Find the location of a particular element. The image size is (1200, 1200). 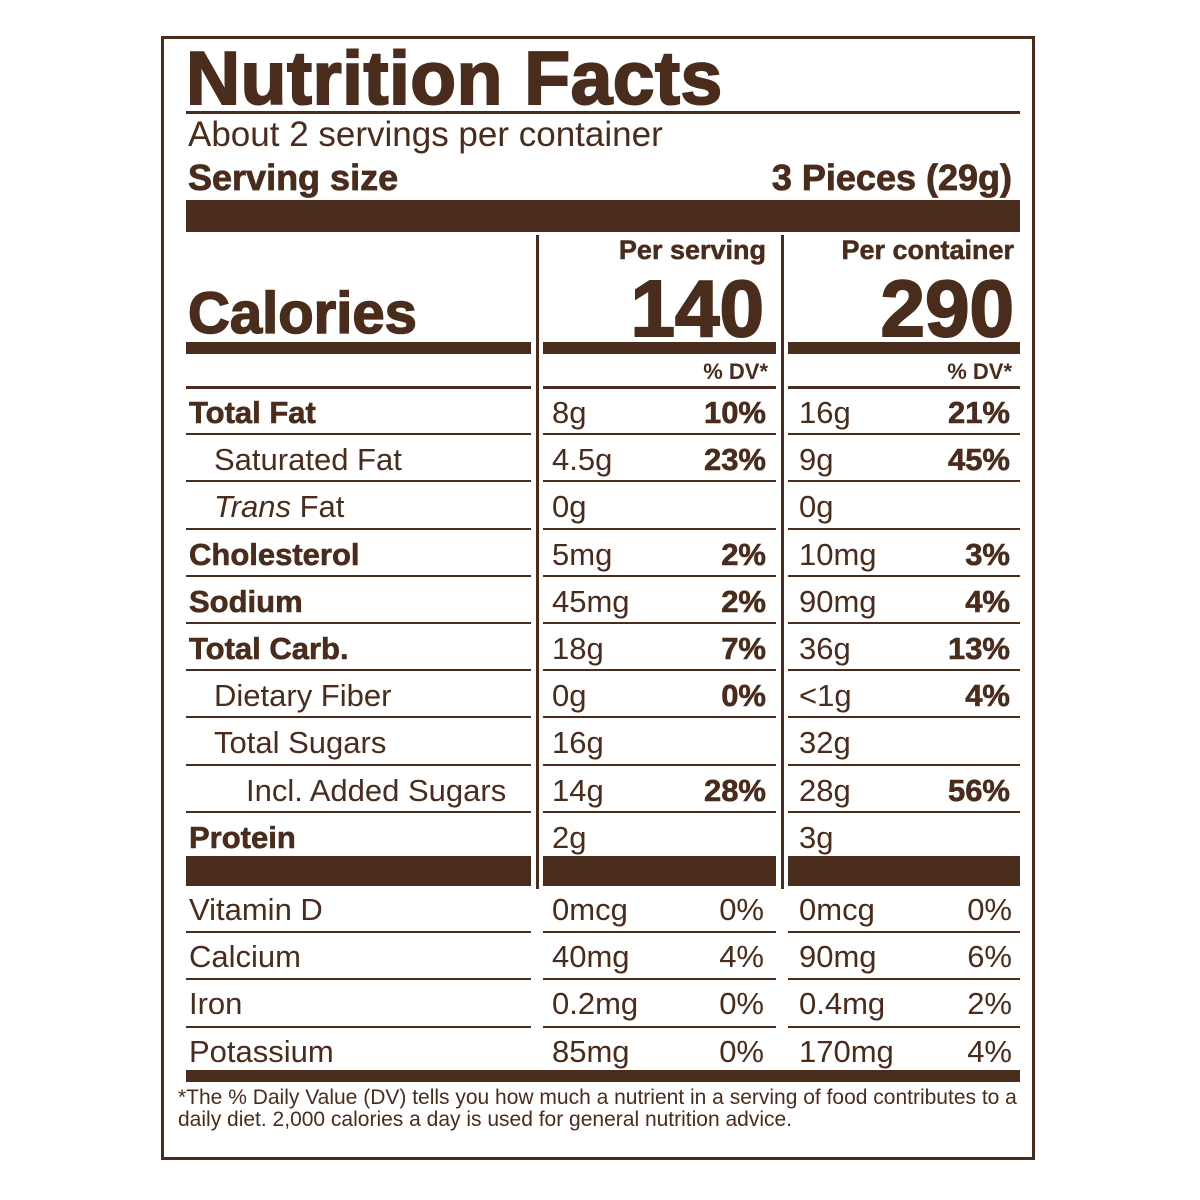

nutrient-name: Total Fat is located at coordinates (252, 412).